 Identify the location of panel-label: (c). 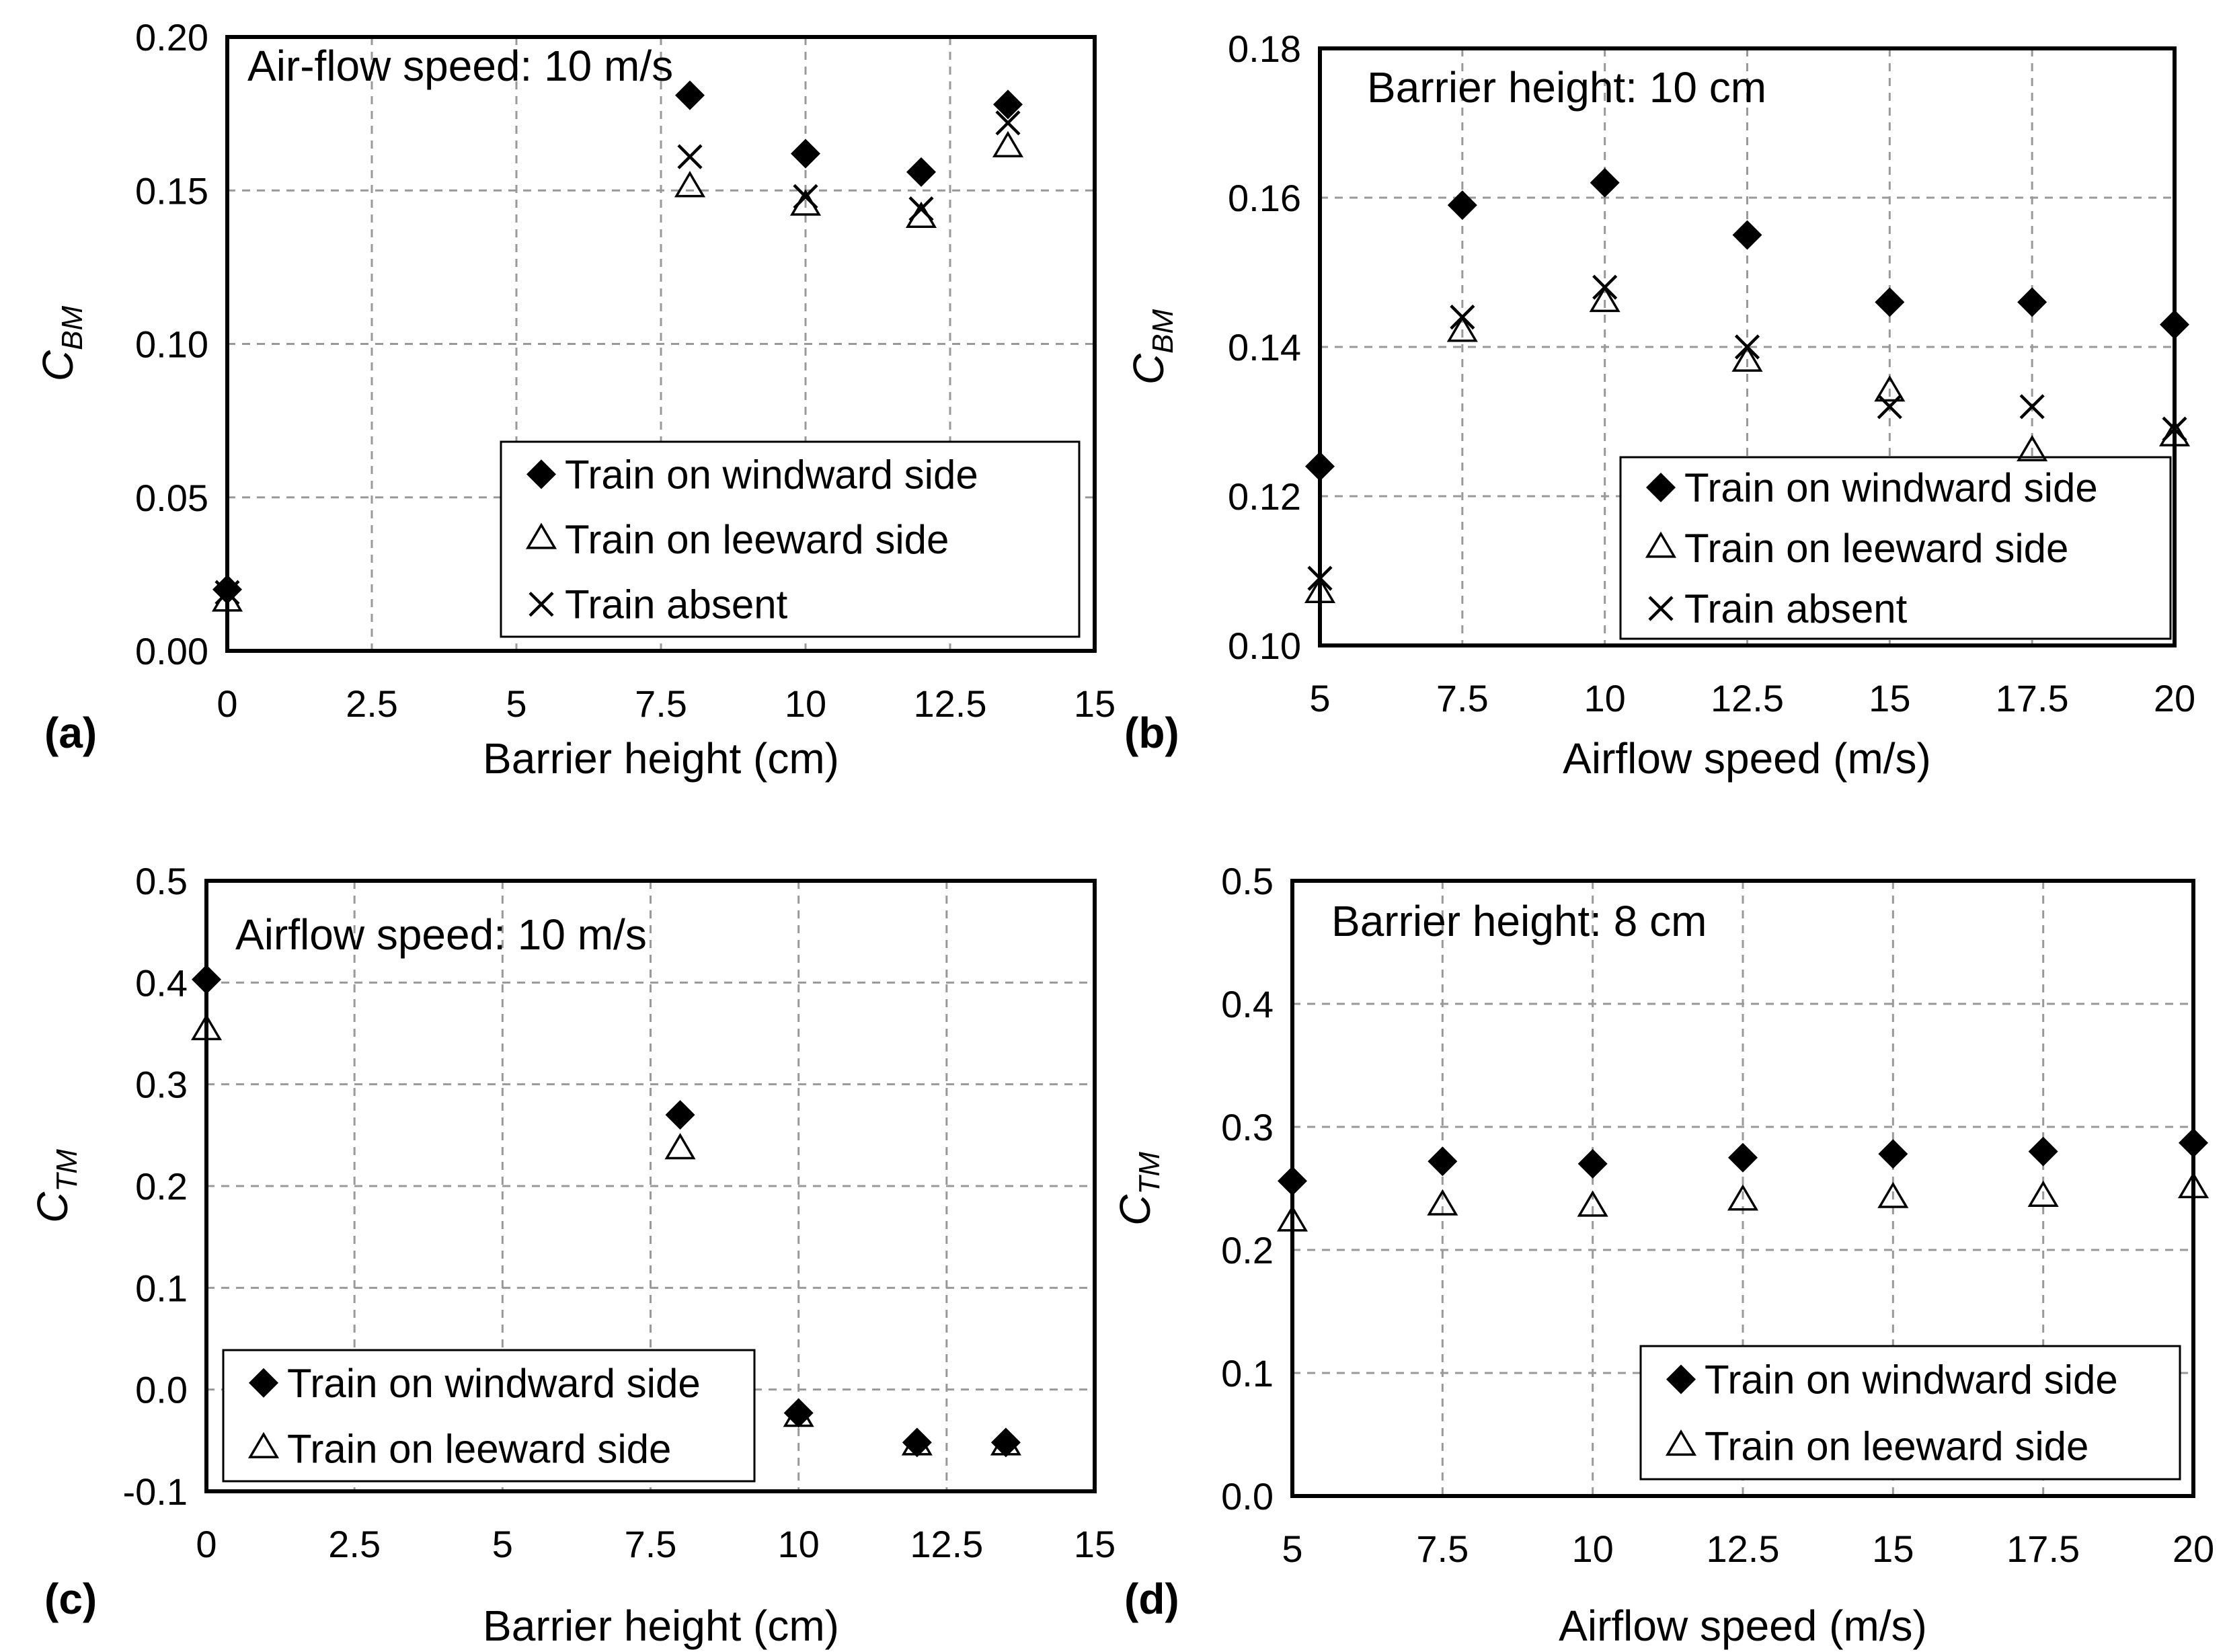
(70, 1599).